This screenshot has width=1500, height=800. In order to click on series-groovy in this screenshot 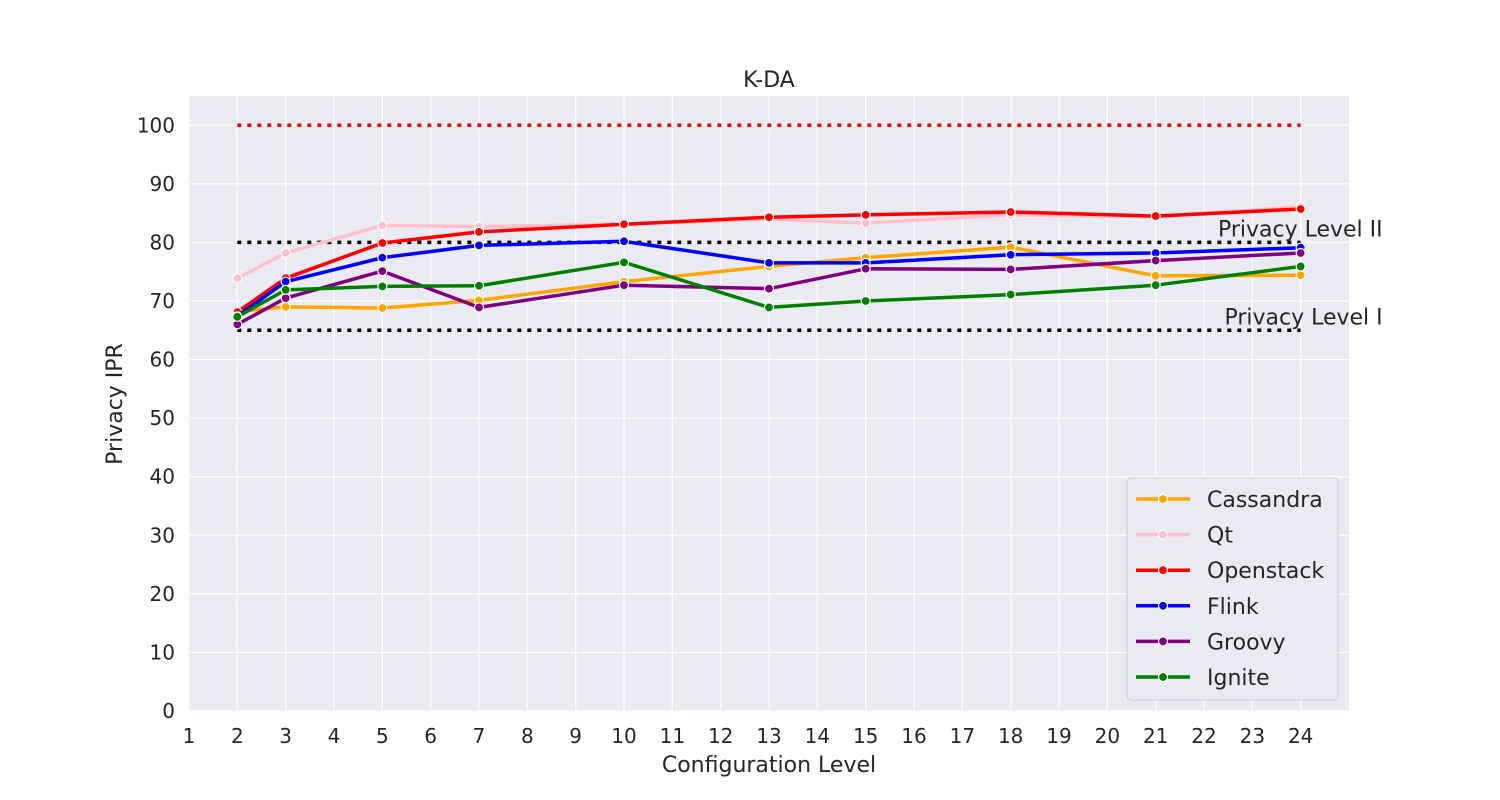, I will do `click(769, 288)`.